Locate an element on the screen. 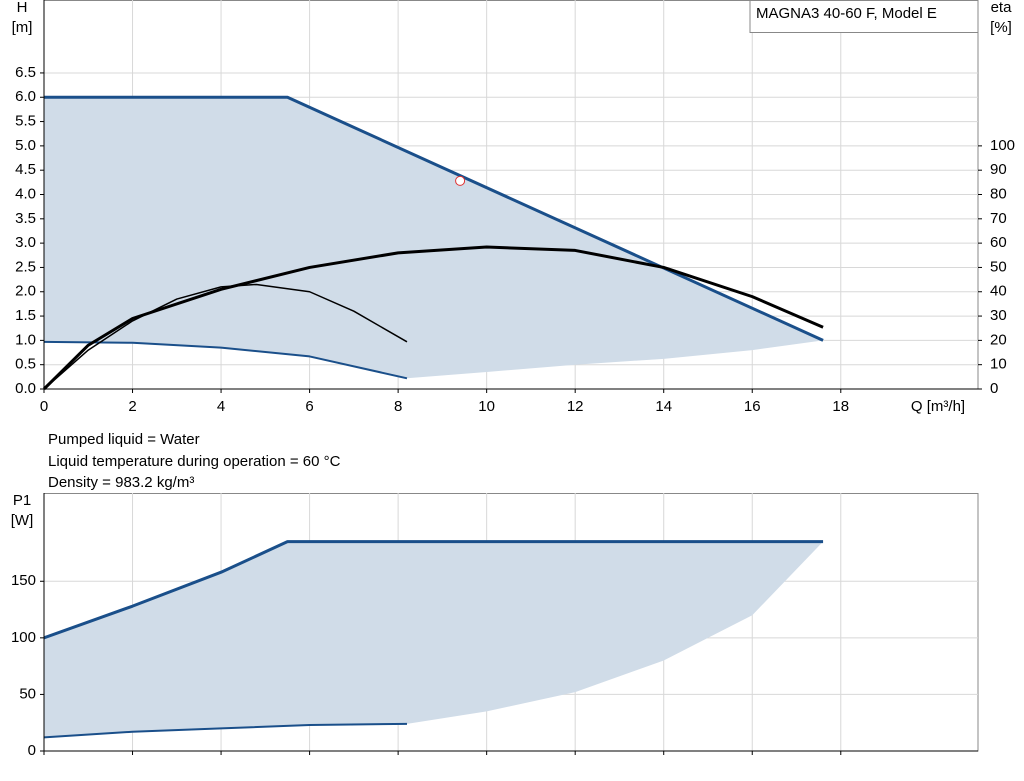 The image size is (1024, 781). x-tick-label: 10 is located at coordinates (486, 406).